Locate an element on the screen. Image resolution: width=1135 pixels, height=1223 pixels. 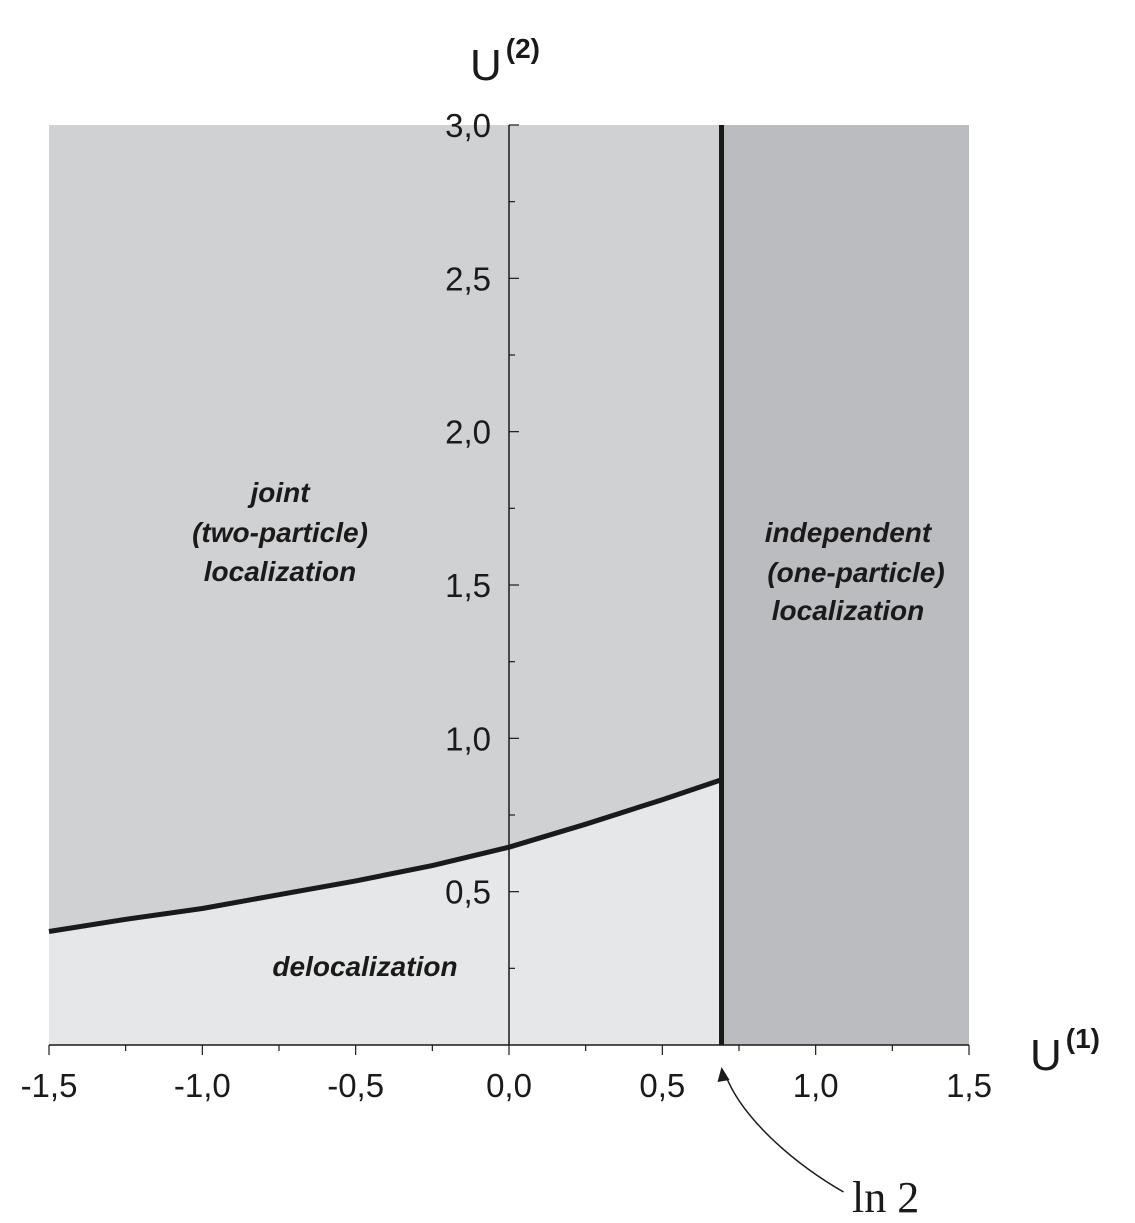
region-label-independent-line-1: independent is located at coordinates (849, 532).